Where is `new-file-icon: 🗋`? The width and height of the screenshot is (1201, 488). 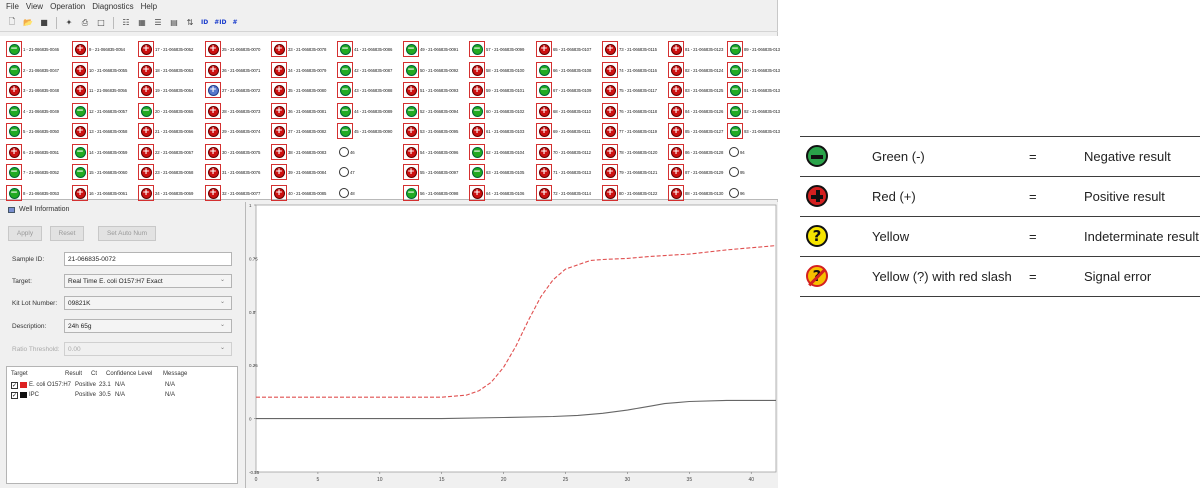
new-file-icon: 🗋 is located at coordinates (12, 21).